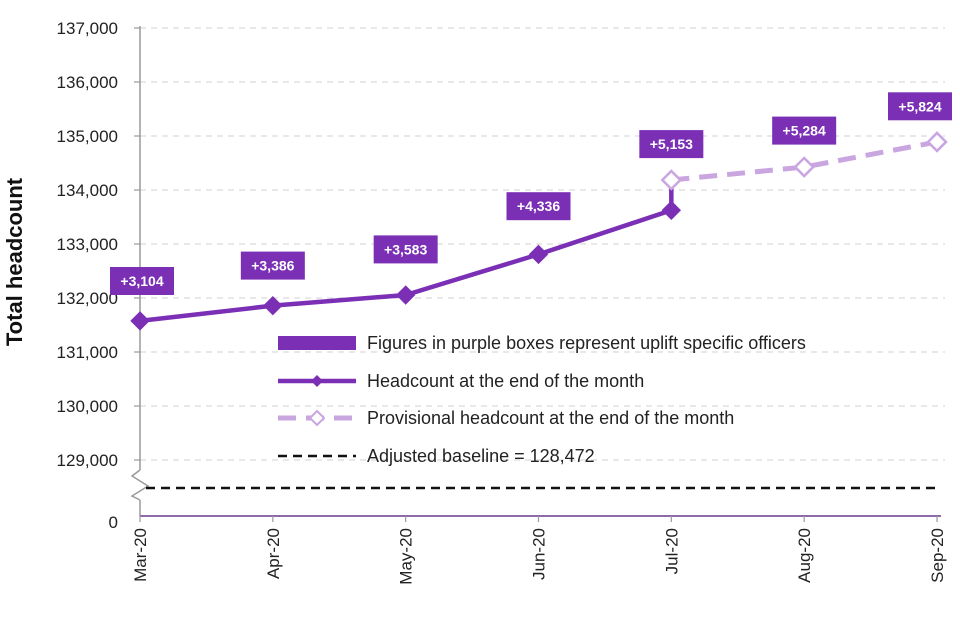 The width and height of the screenshot is (960, 640). Describe the element at coordinates (113, 522) in the screenshot. I see `y-tick-label: 0` at that location.